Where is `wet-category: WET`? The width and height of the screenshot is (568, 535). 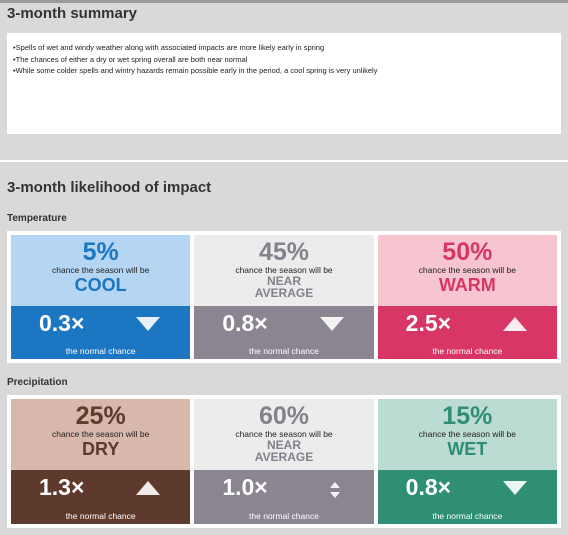
wet-category: WET is located at coordinates (467, 449).